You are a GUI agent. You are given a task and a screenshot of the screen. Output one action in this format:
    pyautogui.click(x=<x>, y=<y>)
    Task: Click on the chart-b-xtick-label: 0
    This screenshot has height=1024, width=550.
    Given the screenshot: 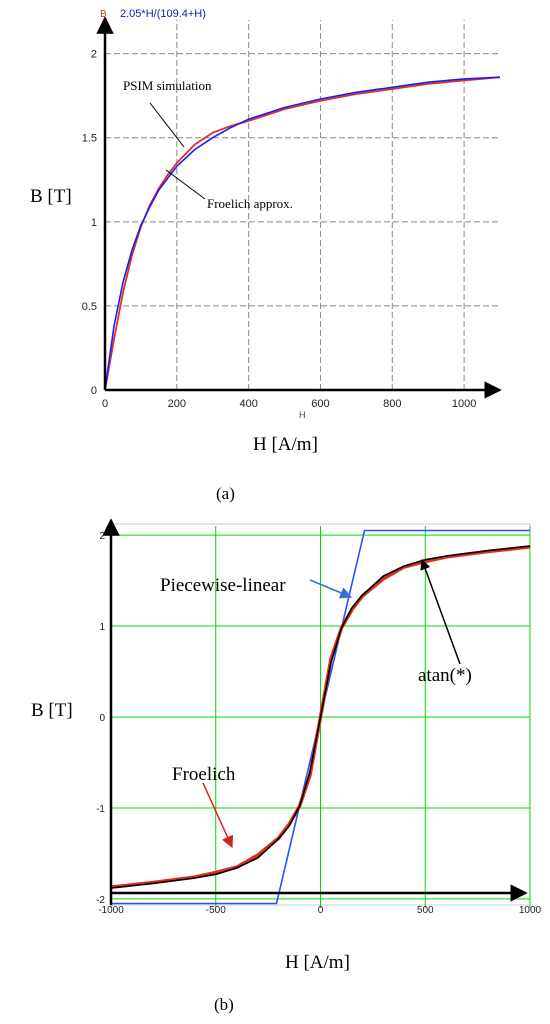 What is the action you would take?
    pyautogui.click(x=321, y=910)
    